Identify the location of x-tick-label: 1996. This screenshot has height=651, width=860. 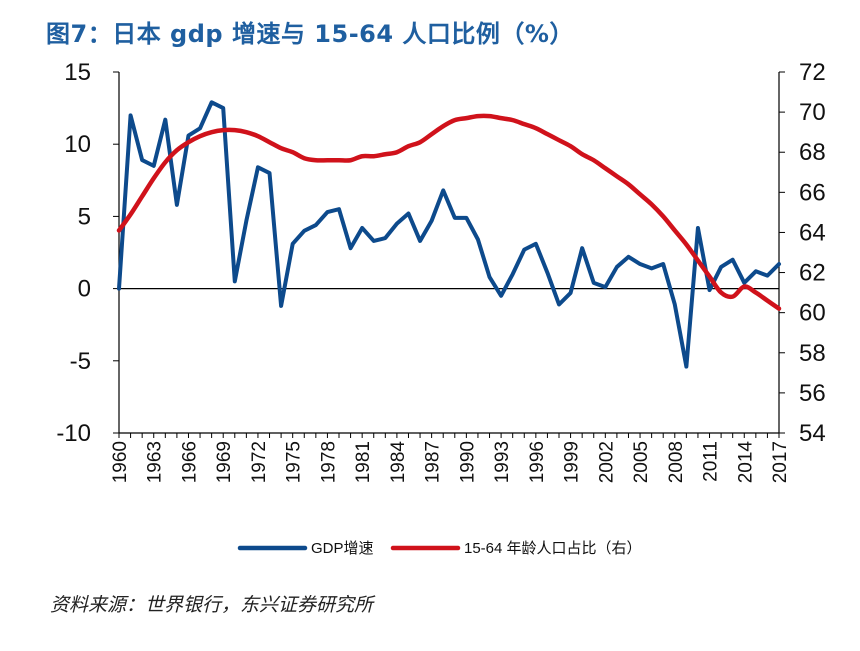
(537, 462).